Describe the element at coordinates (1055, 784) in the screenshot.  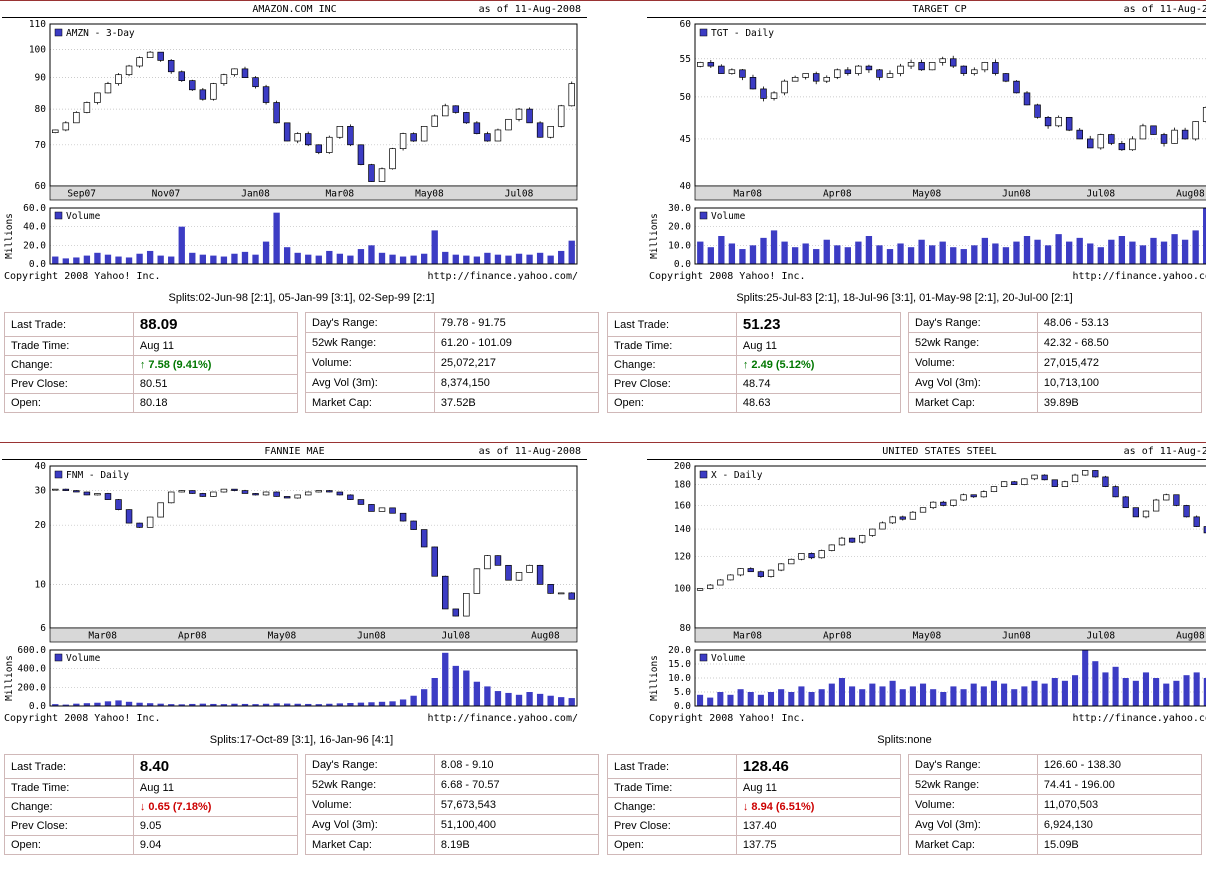
I see `quote-row: 52wk Range: 74.41 - 196.00` at that location.